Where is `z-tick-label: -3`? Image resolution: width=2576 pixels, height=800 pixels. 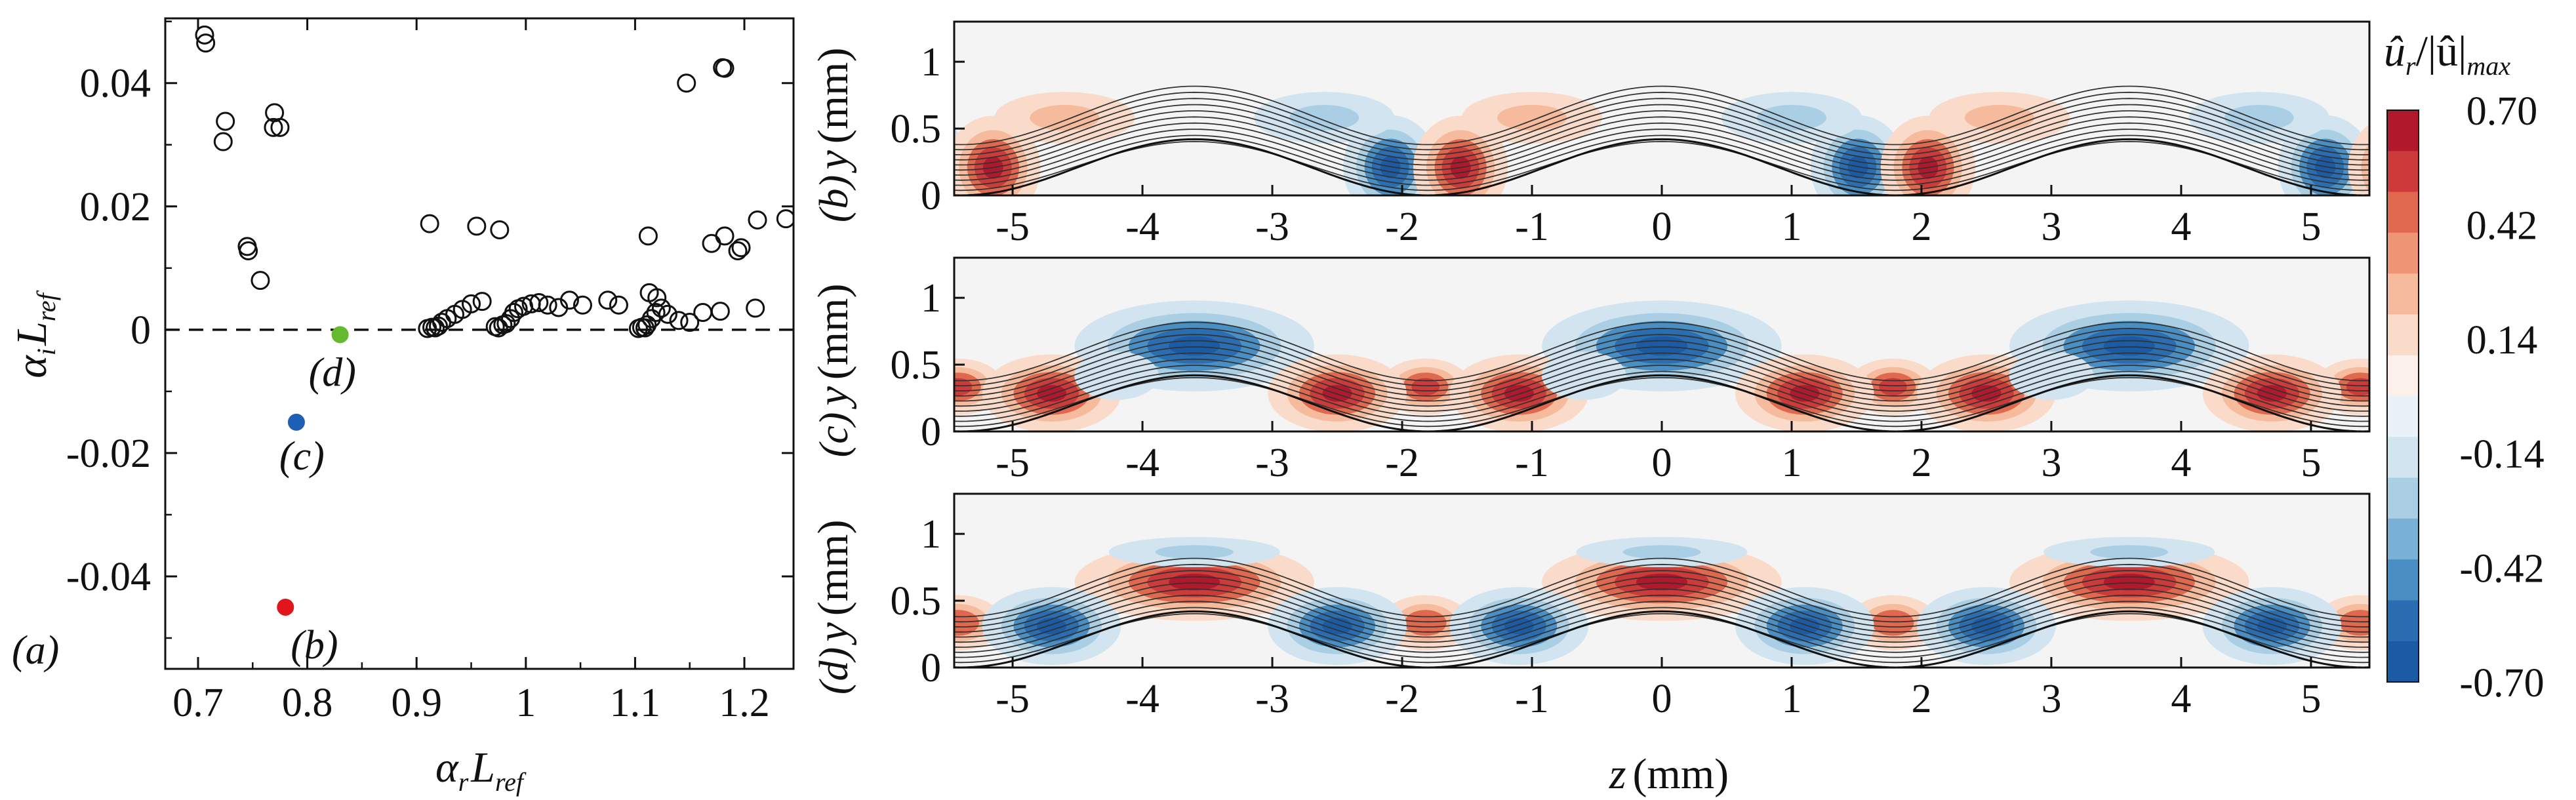
z-tick-label: -3 is located at coordinates (1272, 227).